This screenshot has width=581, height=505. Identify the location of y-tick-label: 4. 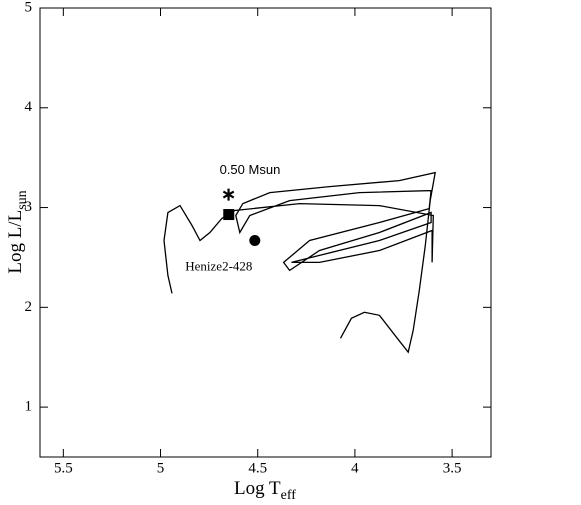
(29, 107).